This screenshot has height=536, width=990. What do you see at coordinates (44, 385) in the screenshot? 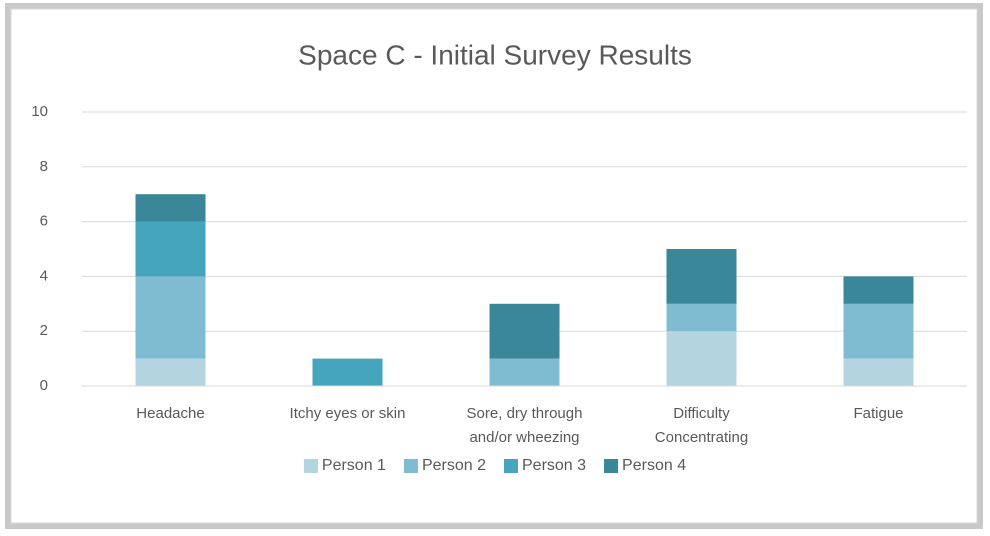
I see `y-tick-label: 0` at bounding box center [44, 385].